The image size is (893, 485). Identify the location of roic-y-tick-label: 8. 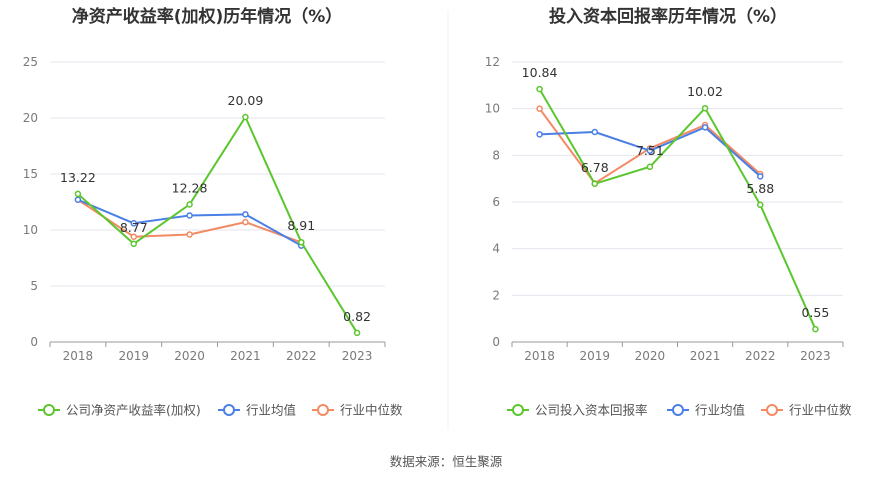
(496, 155).